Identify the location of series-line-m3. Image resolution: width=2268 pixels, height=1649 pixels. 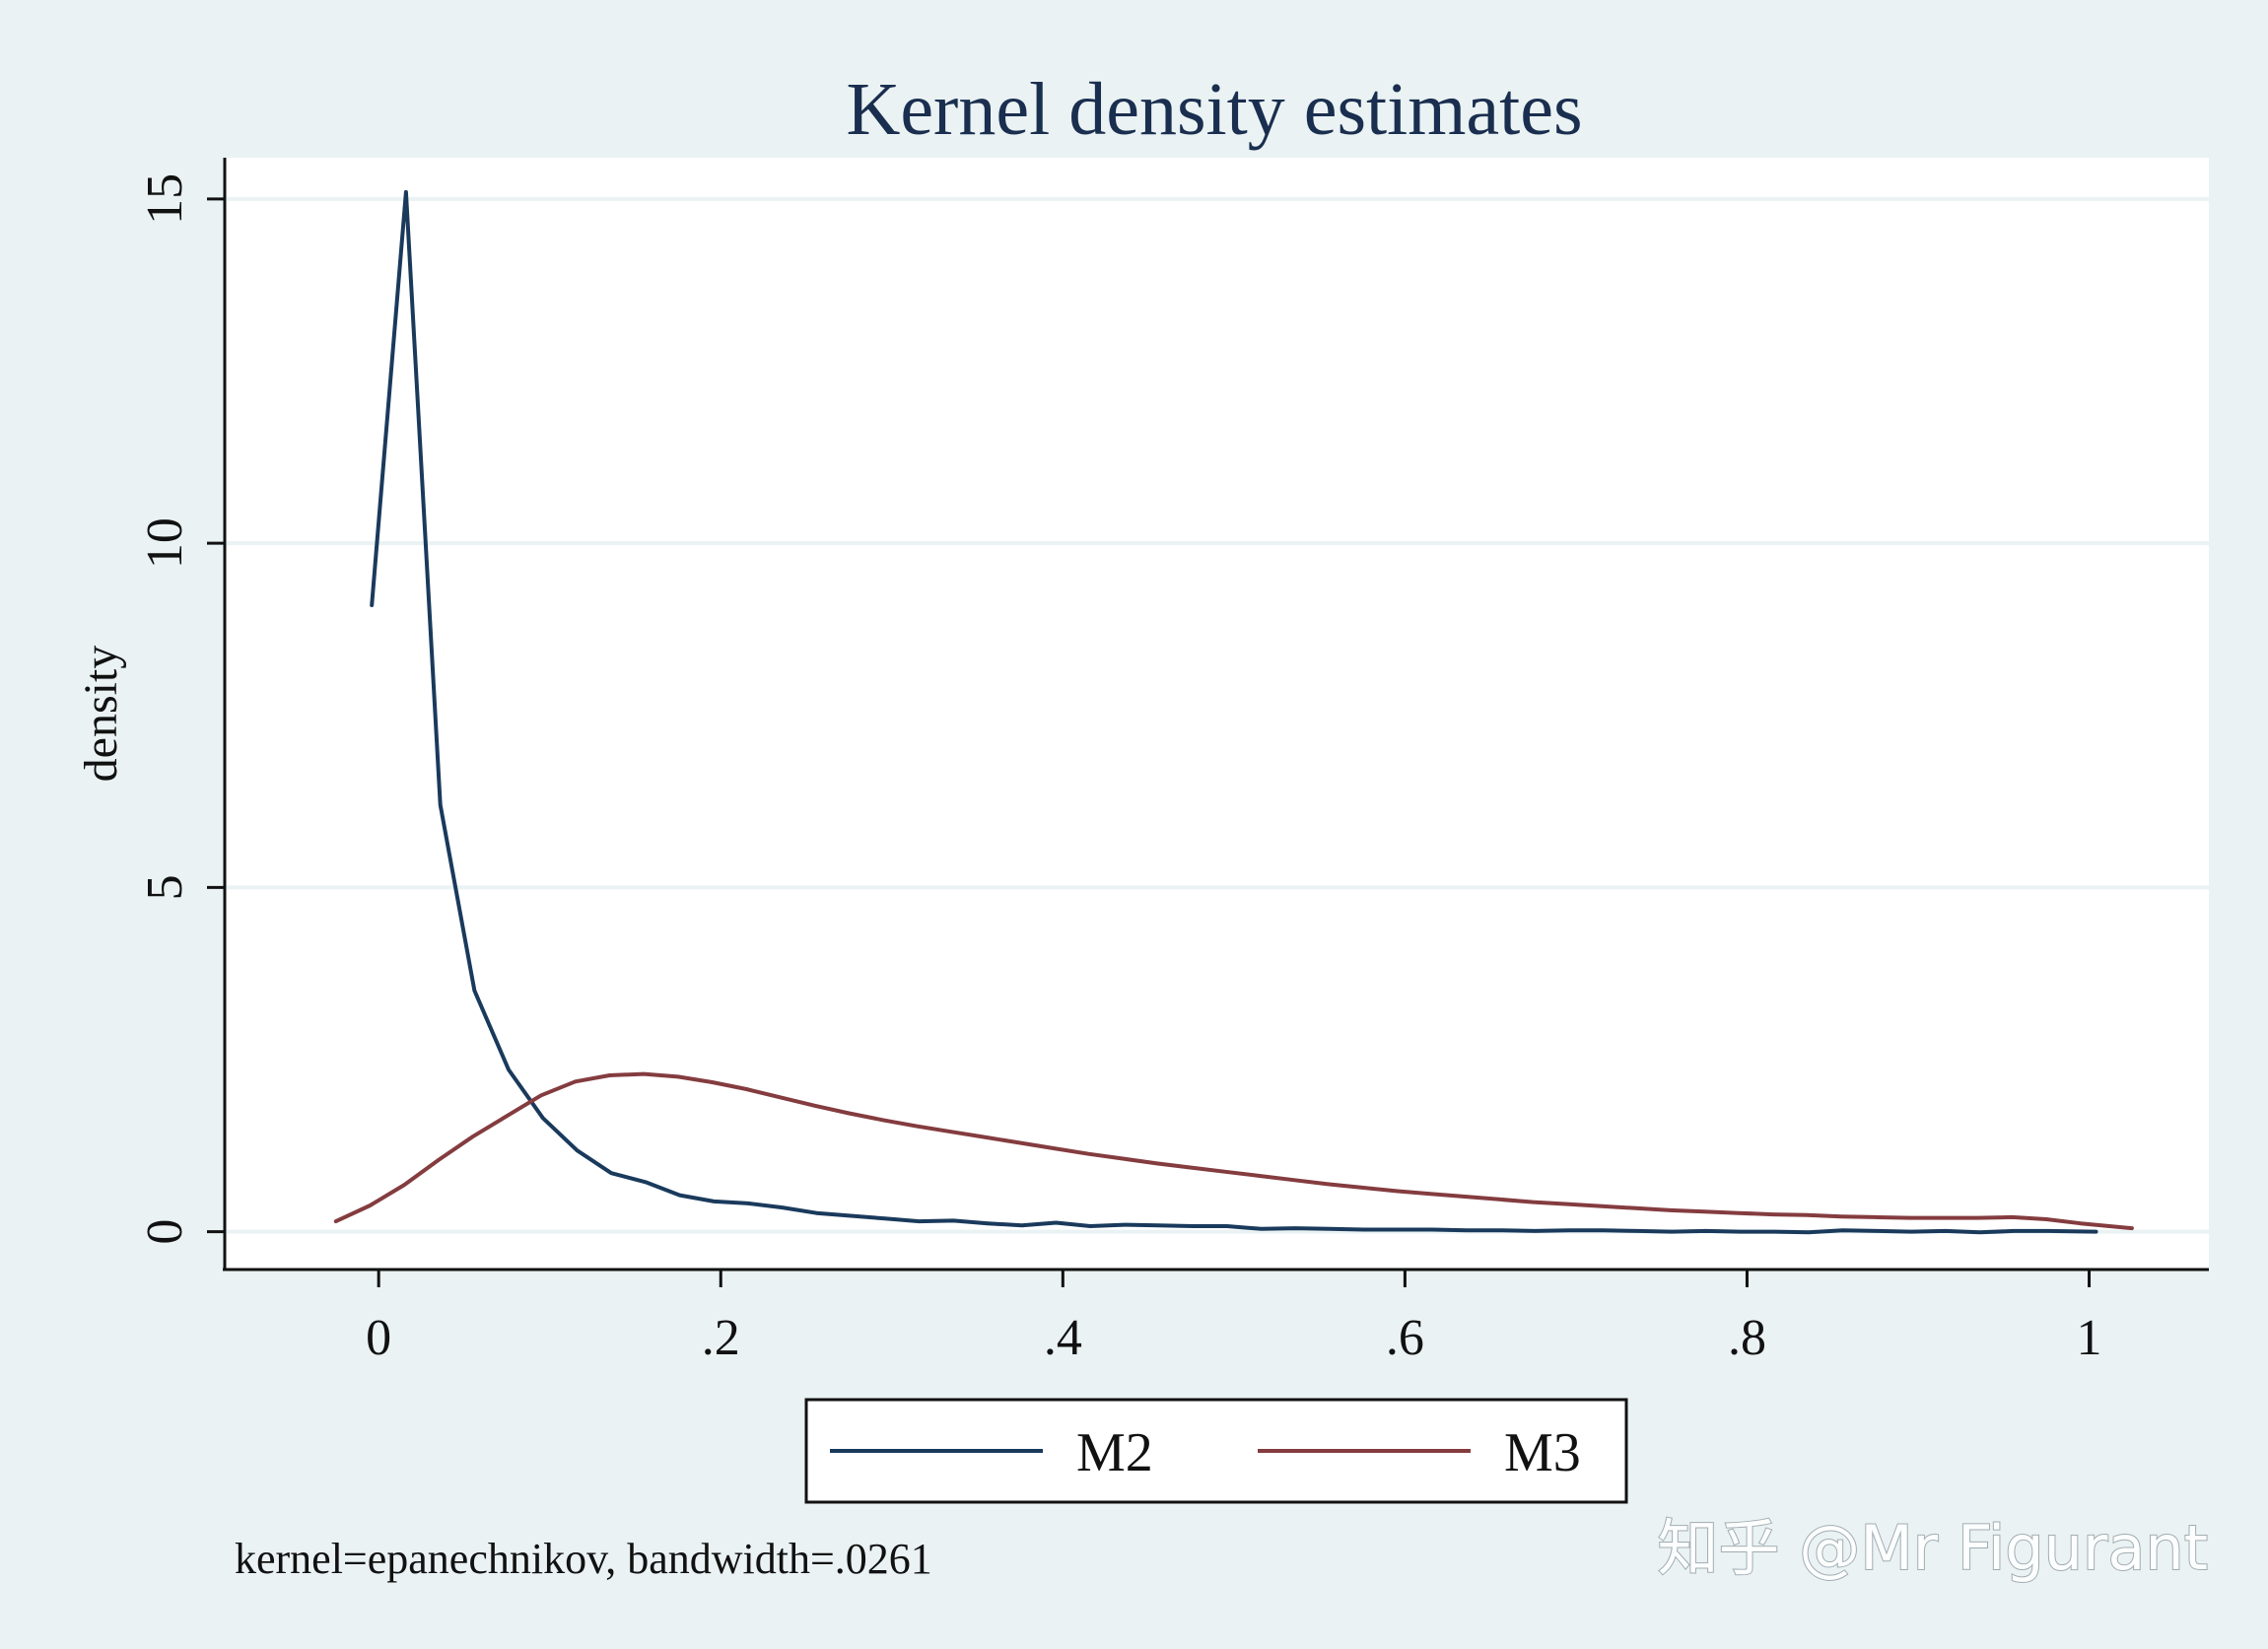
(1233, 1151).